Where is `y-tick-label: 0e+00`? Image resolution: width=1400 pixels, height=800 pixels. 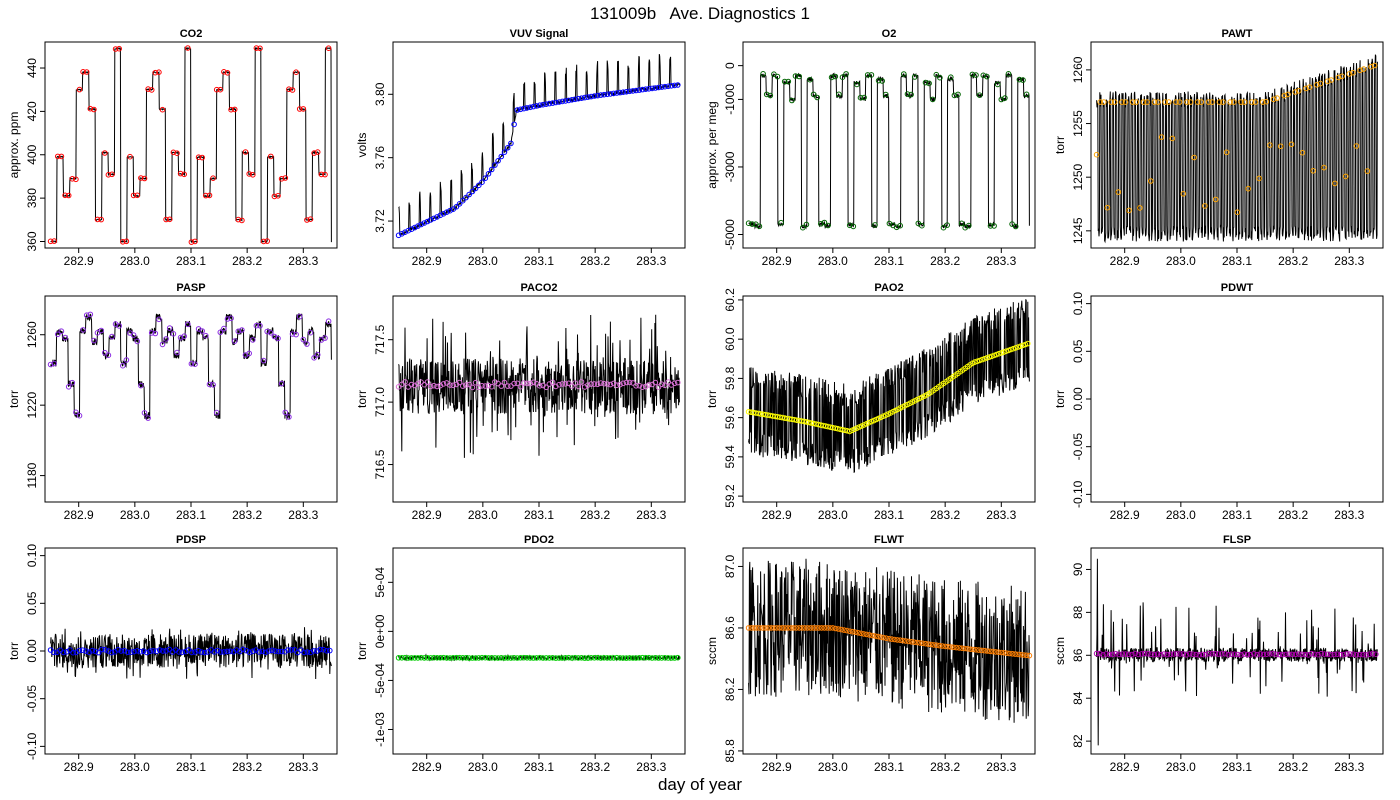
y-tick-label: 0e+00 is located at coordinates (380, 631).